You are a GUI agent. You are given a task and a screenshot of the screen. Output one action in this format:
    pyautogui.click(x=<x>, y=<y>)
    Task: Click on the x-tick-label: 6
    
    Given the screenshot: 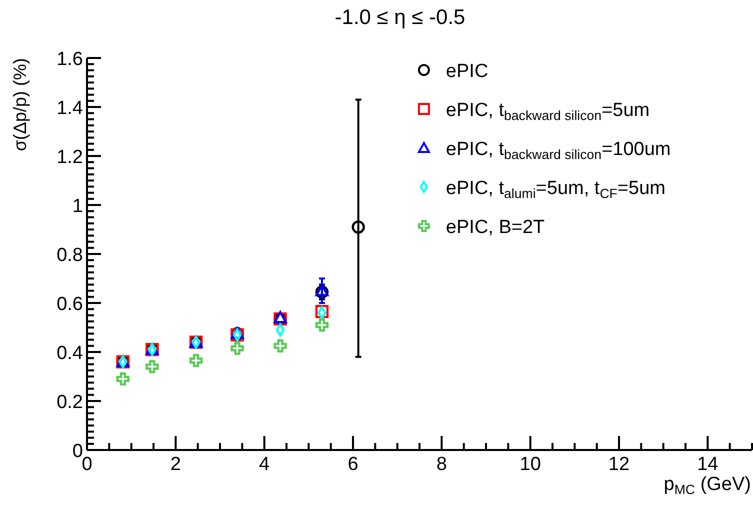 What is the action you would take?
    pyautogui.click(x=353, y=464)
    